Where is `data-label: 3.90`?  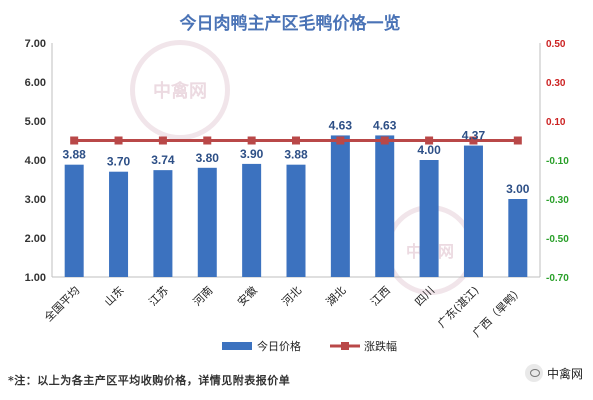 data-label: 3.90 is located at coordinates (252, 154).